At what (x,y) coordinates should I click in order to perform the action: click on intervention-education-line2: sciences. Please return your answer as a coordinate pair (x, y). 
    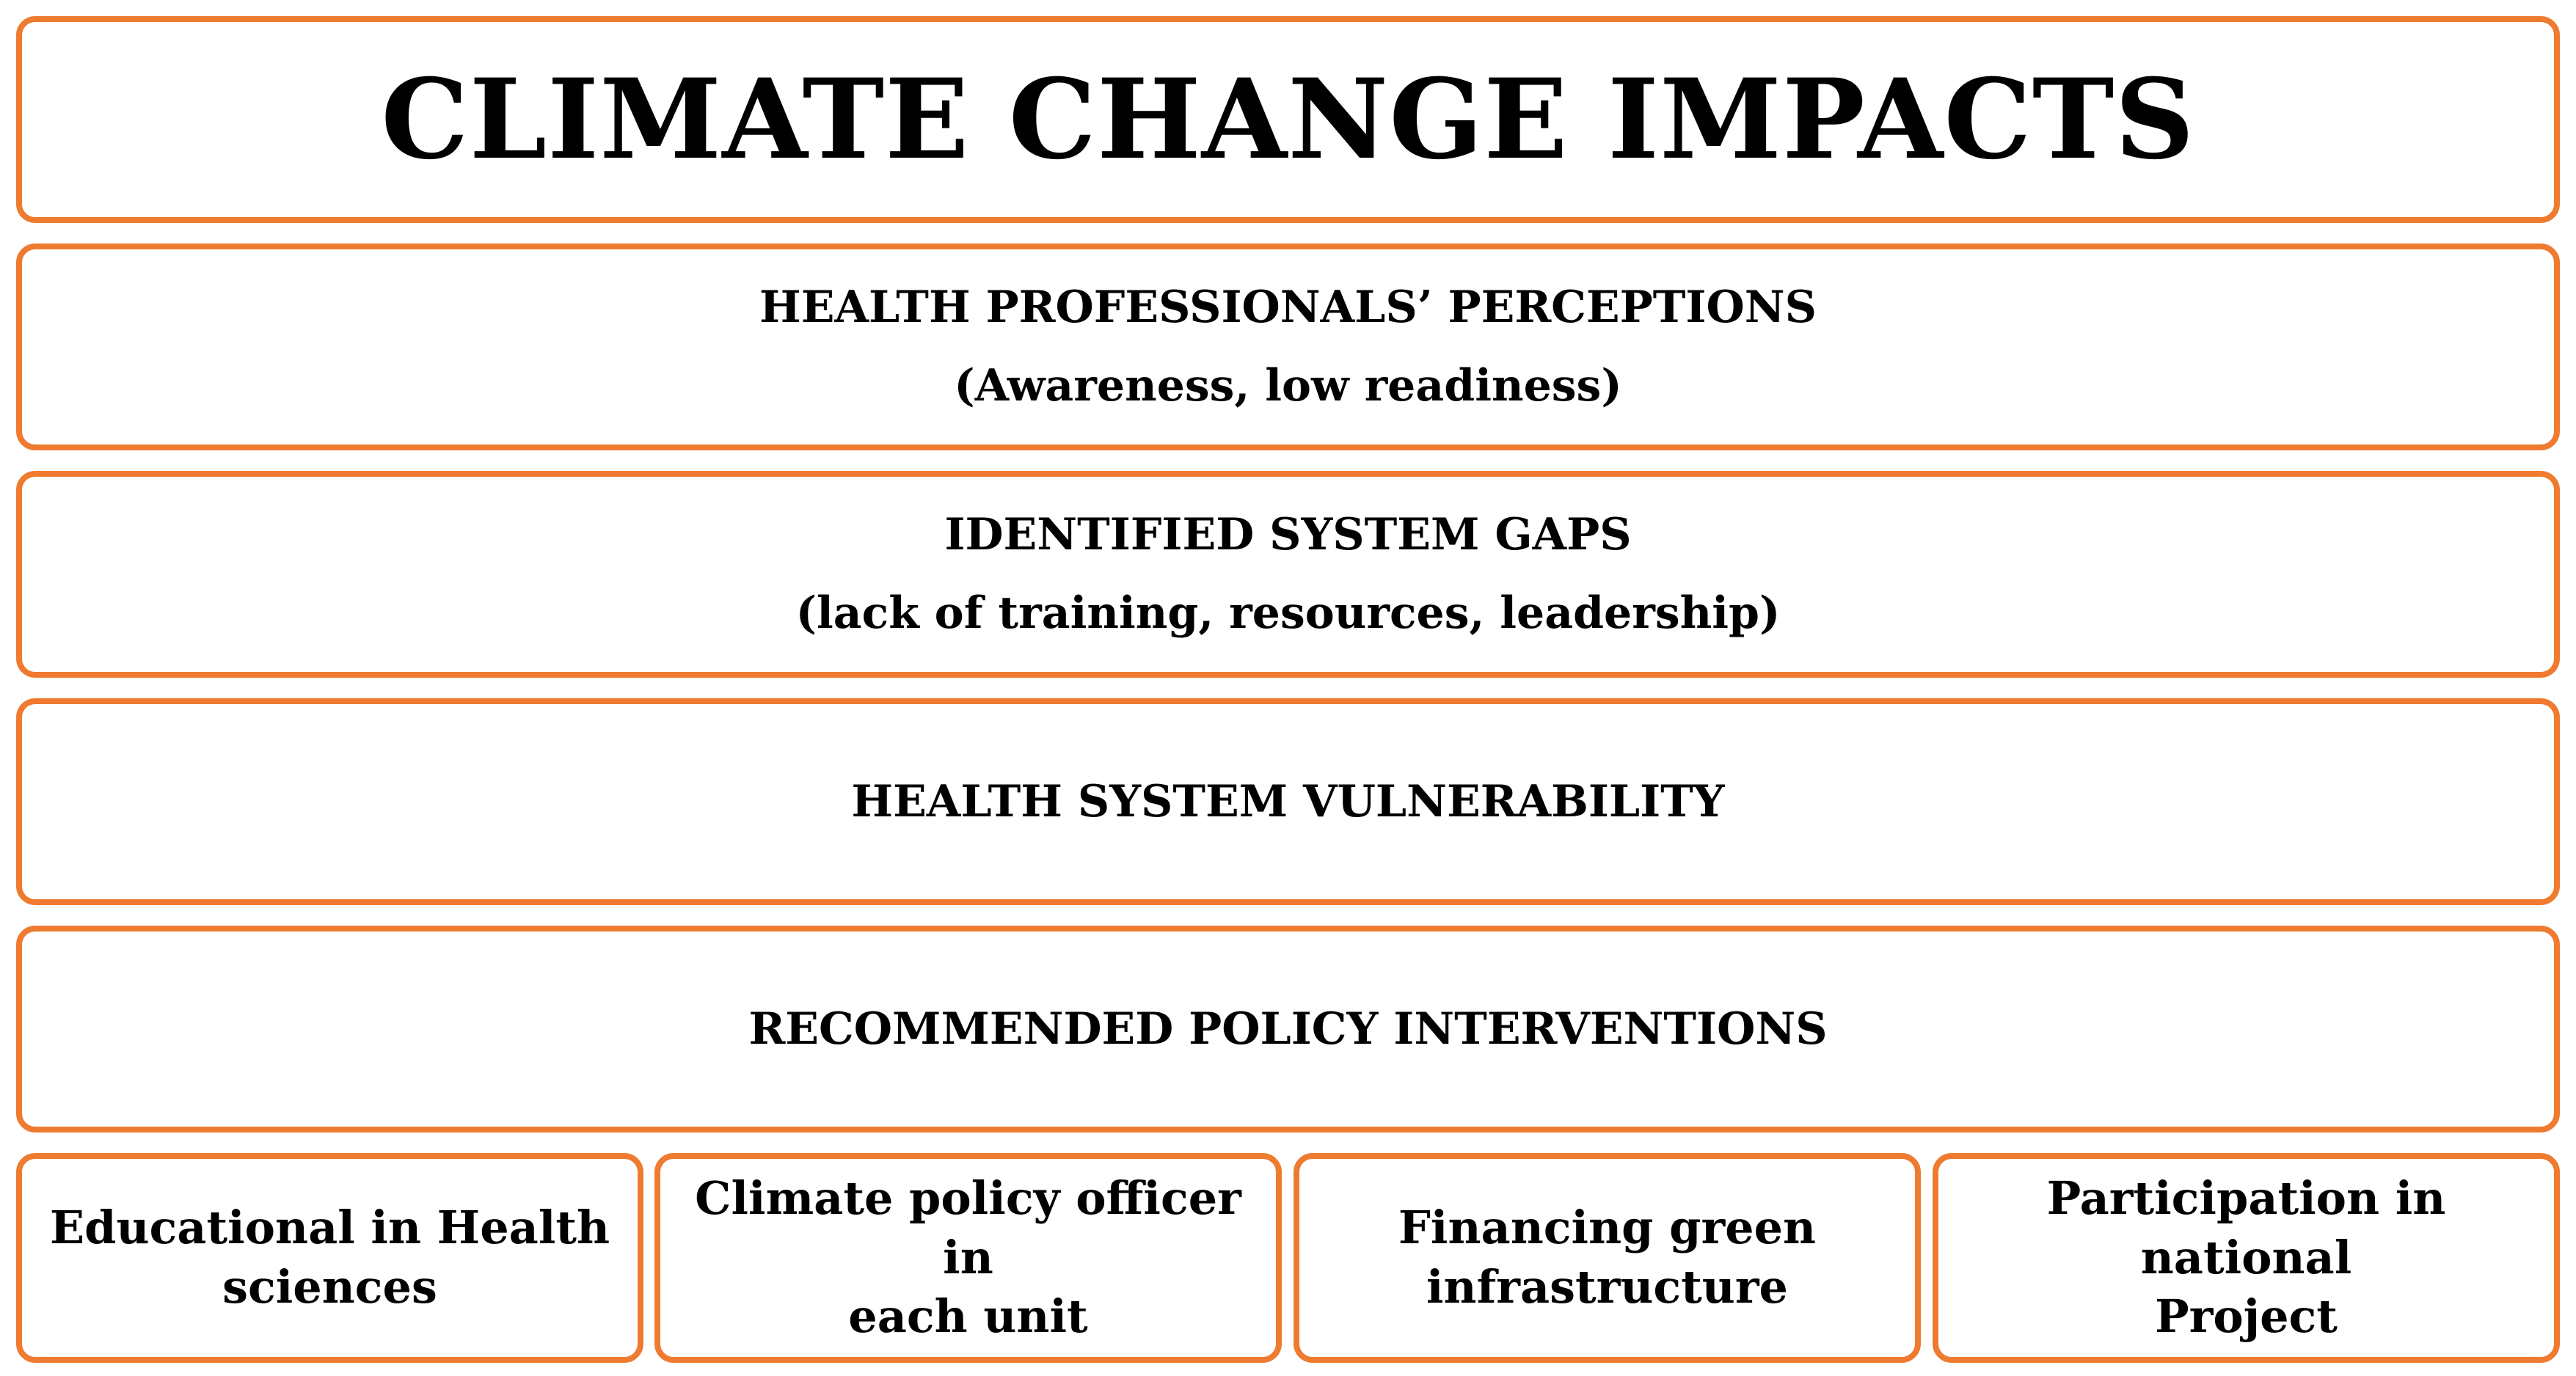
    Looking at the image, I should click on (330, 1287).